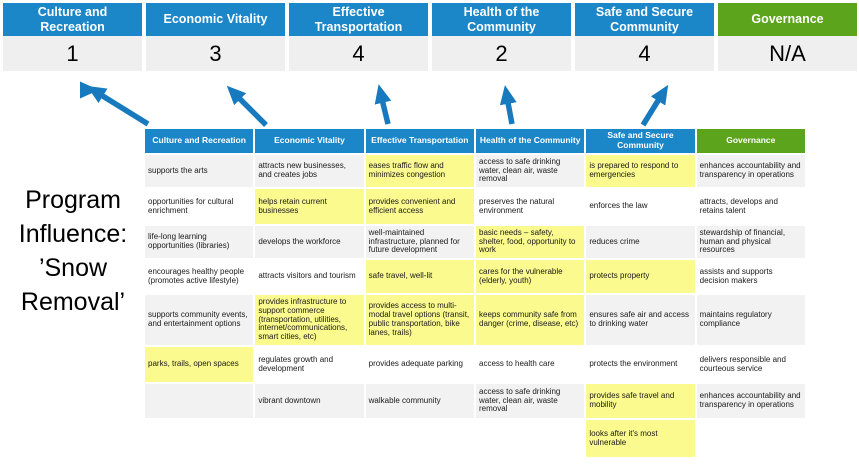 This screenshot has height=465, width=859. What do you see at coordinates (215, 19) in the screenshot?
I see `category-header-economic-vitality: Economic Vitality` at bounding box center [215, 19].